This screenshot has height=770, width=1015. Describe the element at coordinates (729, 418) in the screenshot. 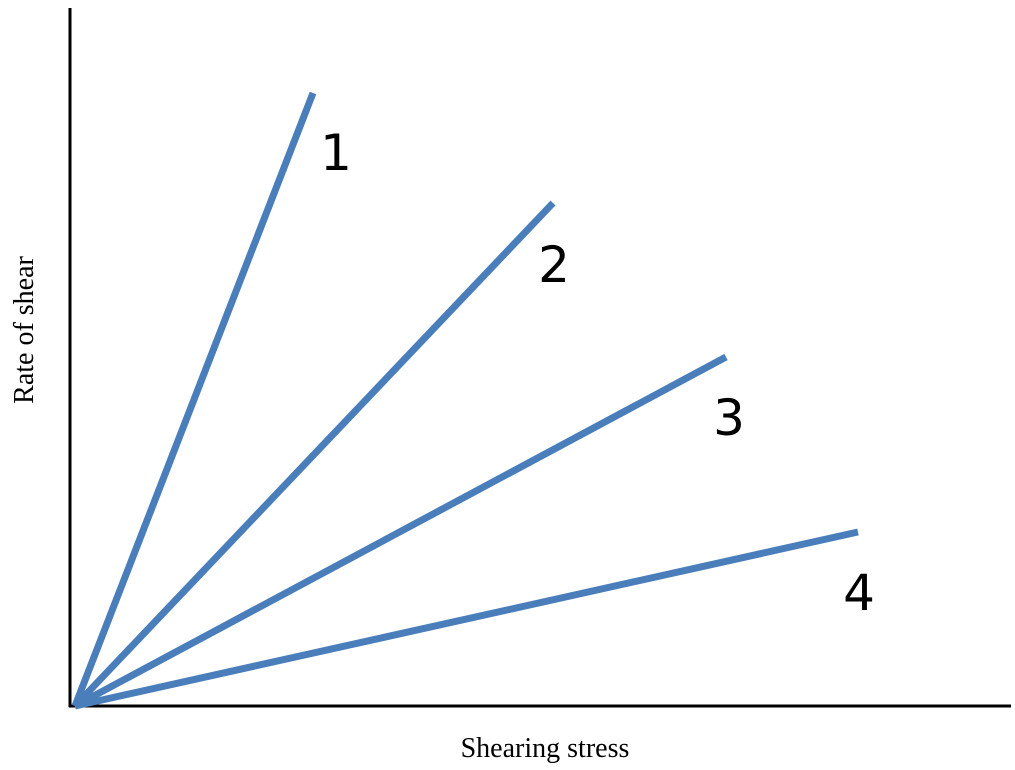

I see `line-label: 3` at that location.